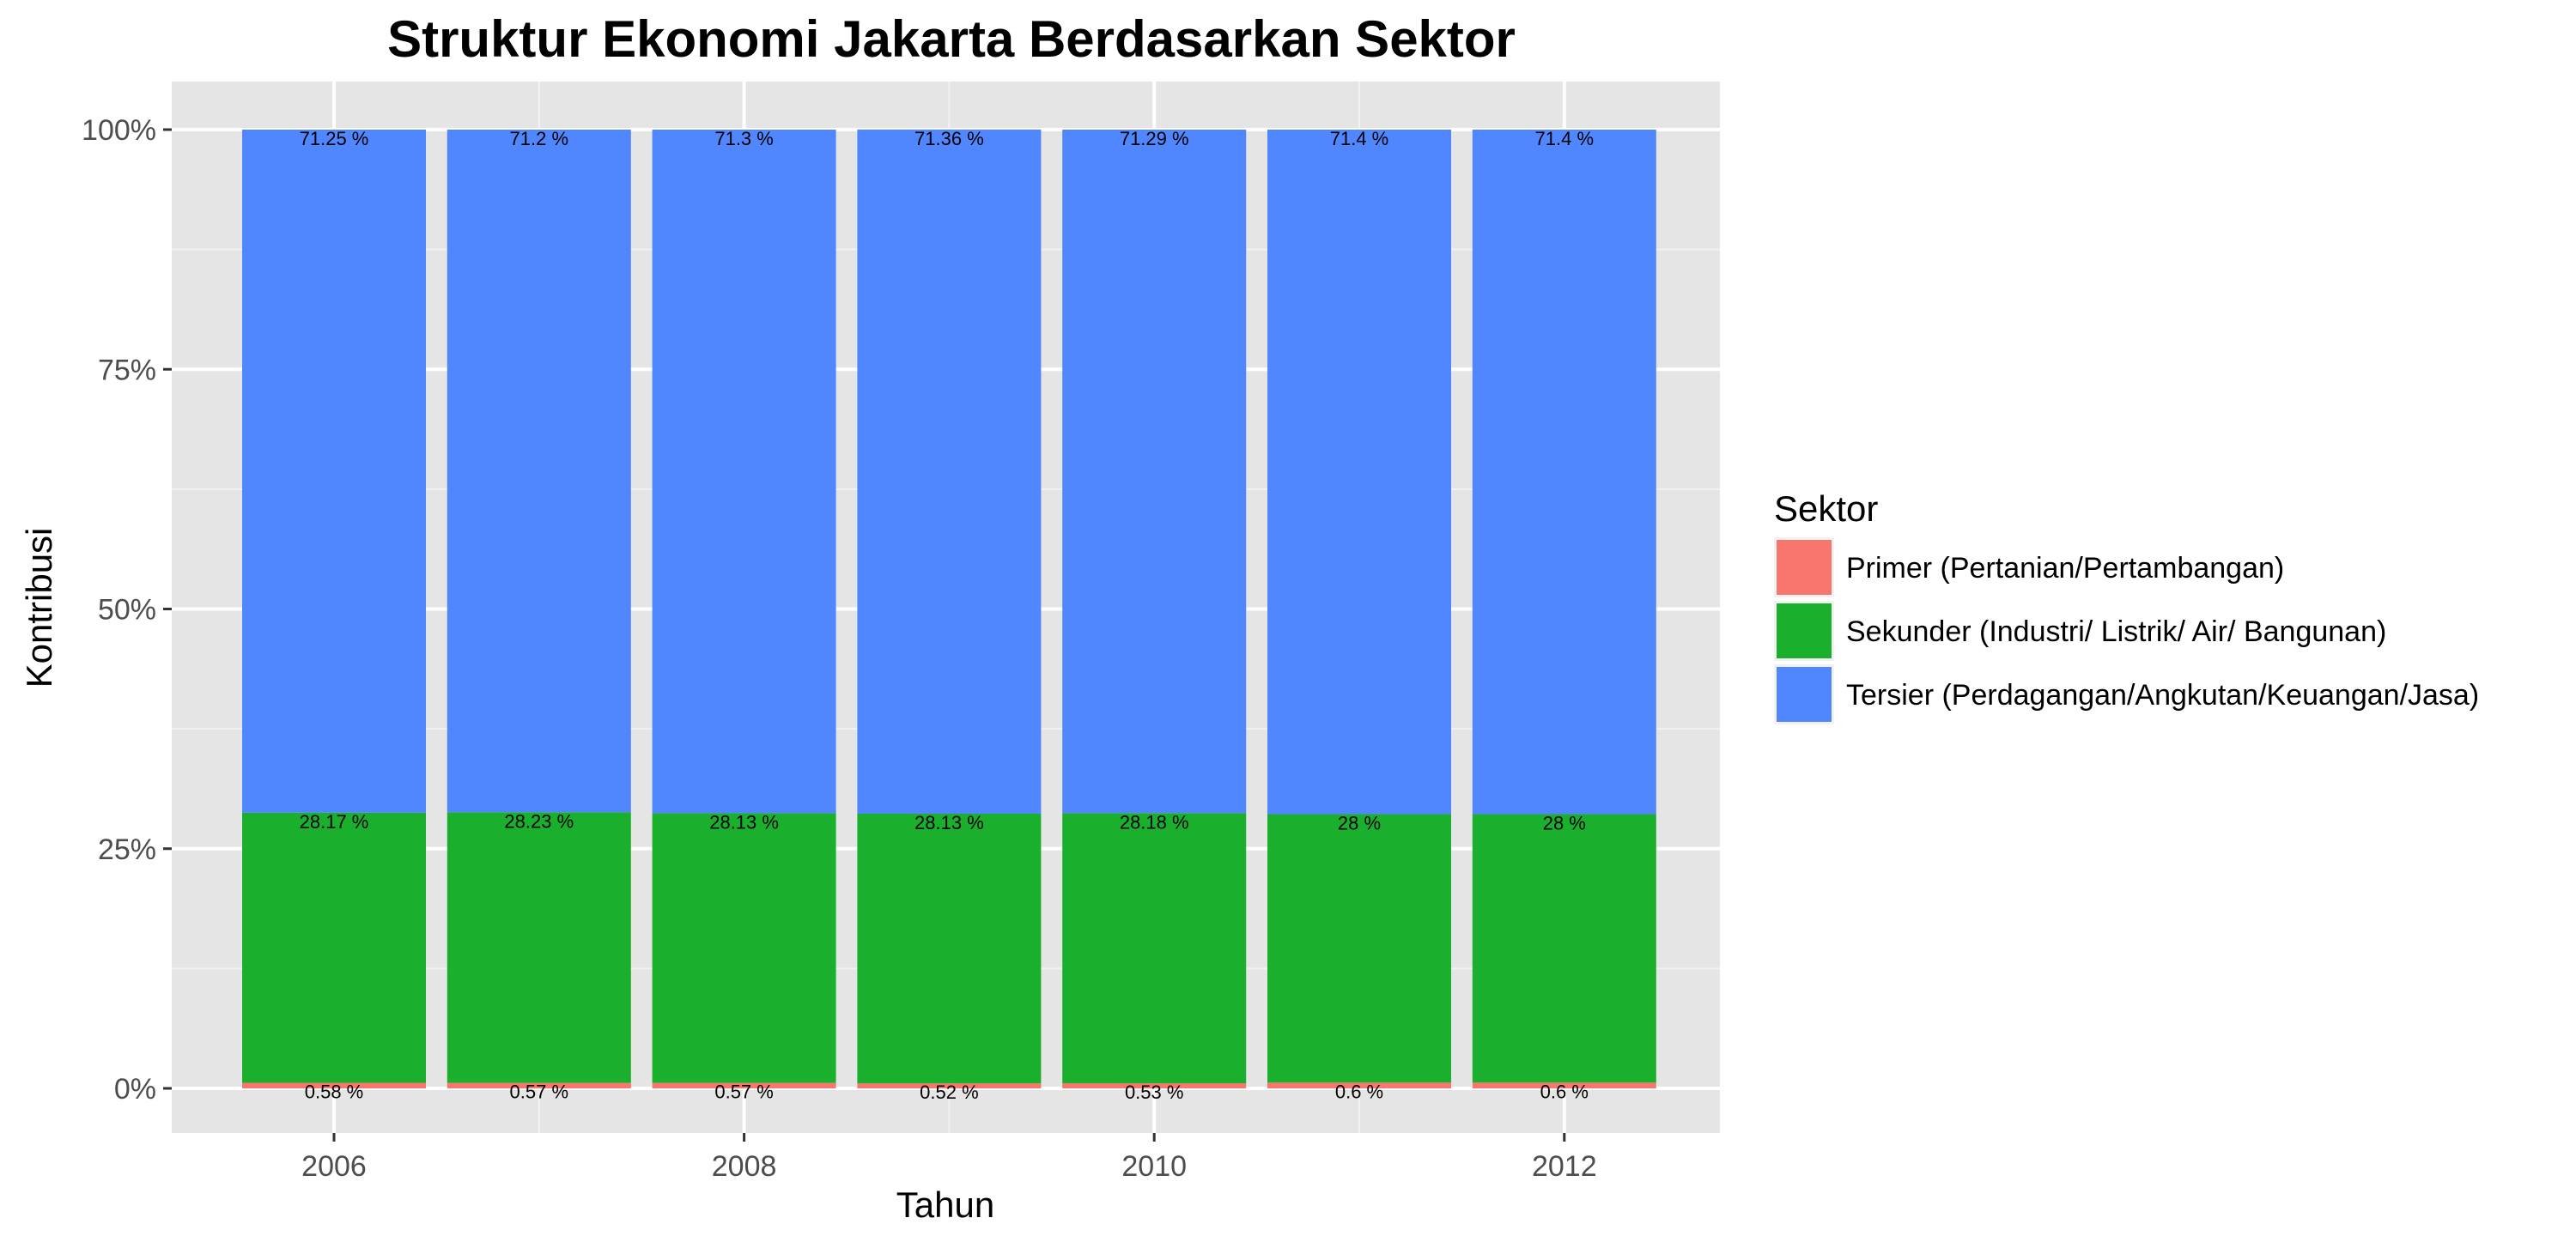 The width and height of the screenshot is (2576, 1236). Describe the element at coordinates (744, 138) in the screenshot. I see `data-label: 71.3 %` at that location.